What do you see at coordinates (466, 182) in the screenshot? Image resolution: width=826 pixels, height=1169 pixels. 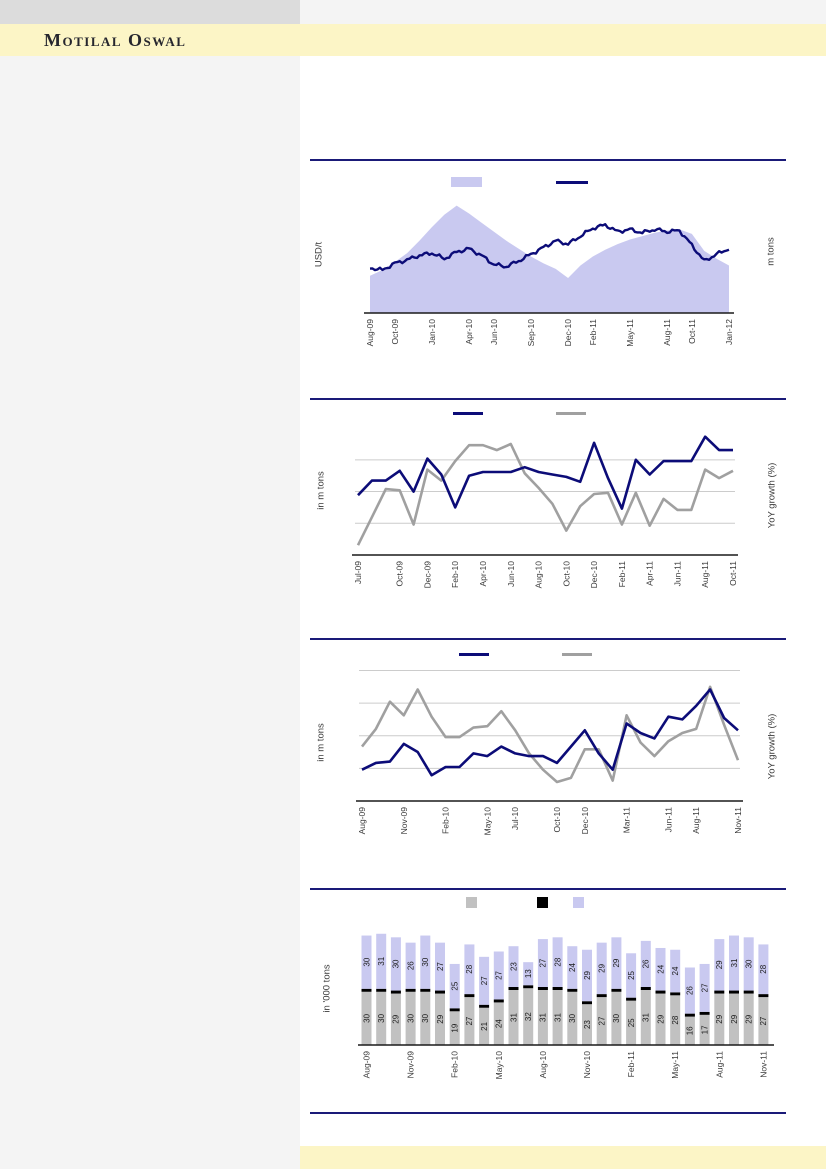 I see `chart1-legend-area-swatch` at bounding box center [466, 182].